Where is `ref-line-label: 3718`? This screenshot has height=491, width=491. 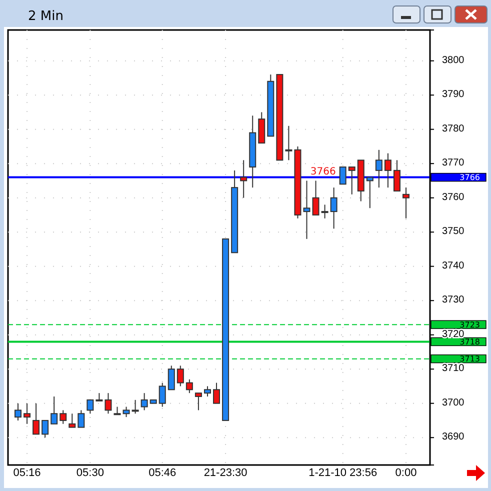
ref-line-label: 3718 is located at coordinates (470, 341).